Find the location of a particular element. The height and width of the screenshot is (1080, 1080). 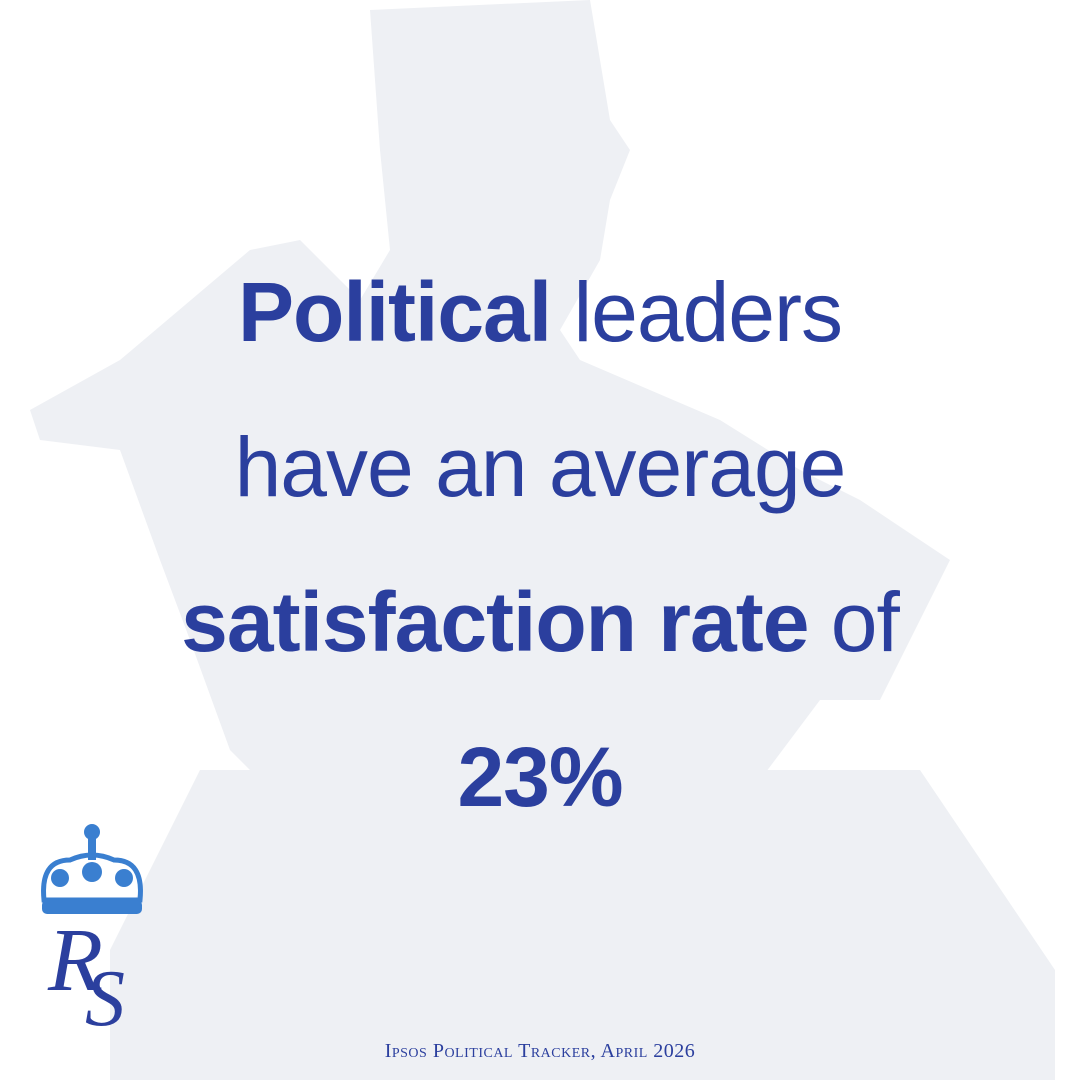

headline-light: of is located at coordinates (865, 622).